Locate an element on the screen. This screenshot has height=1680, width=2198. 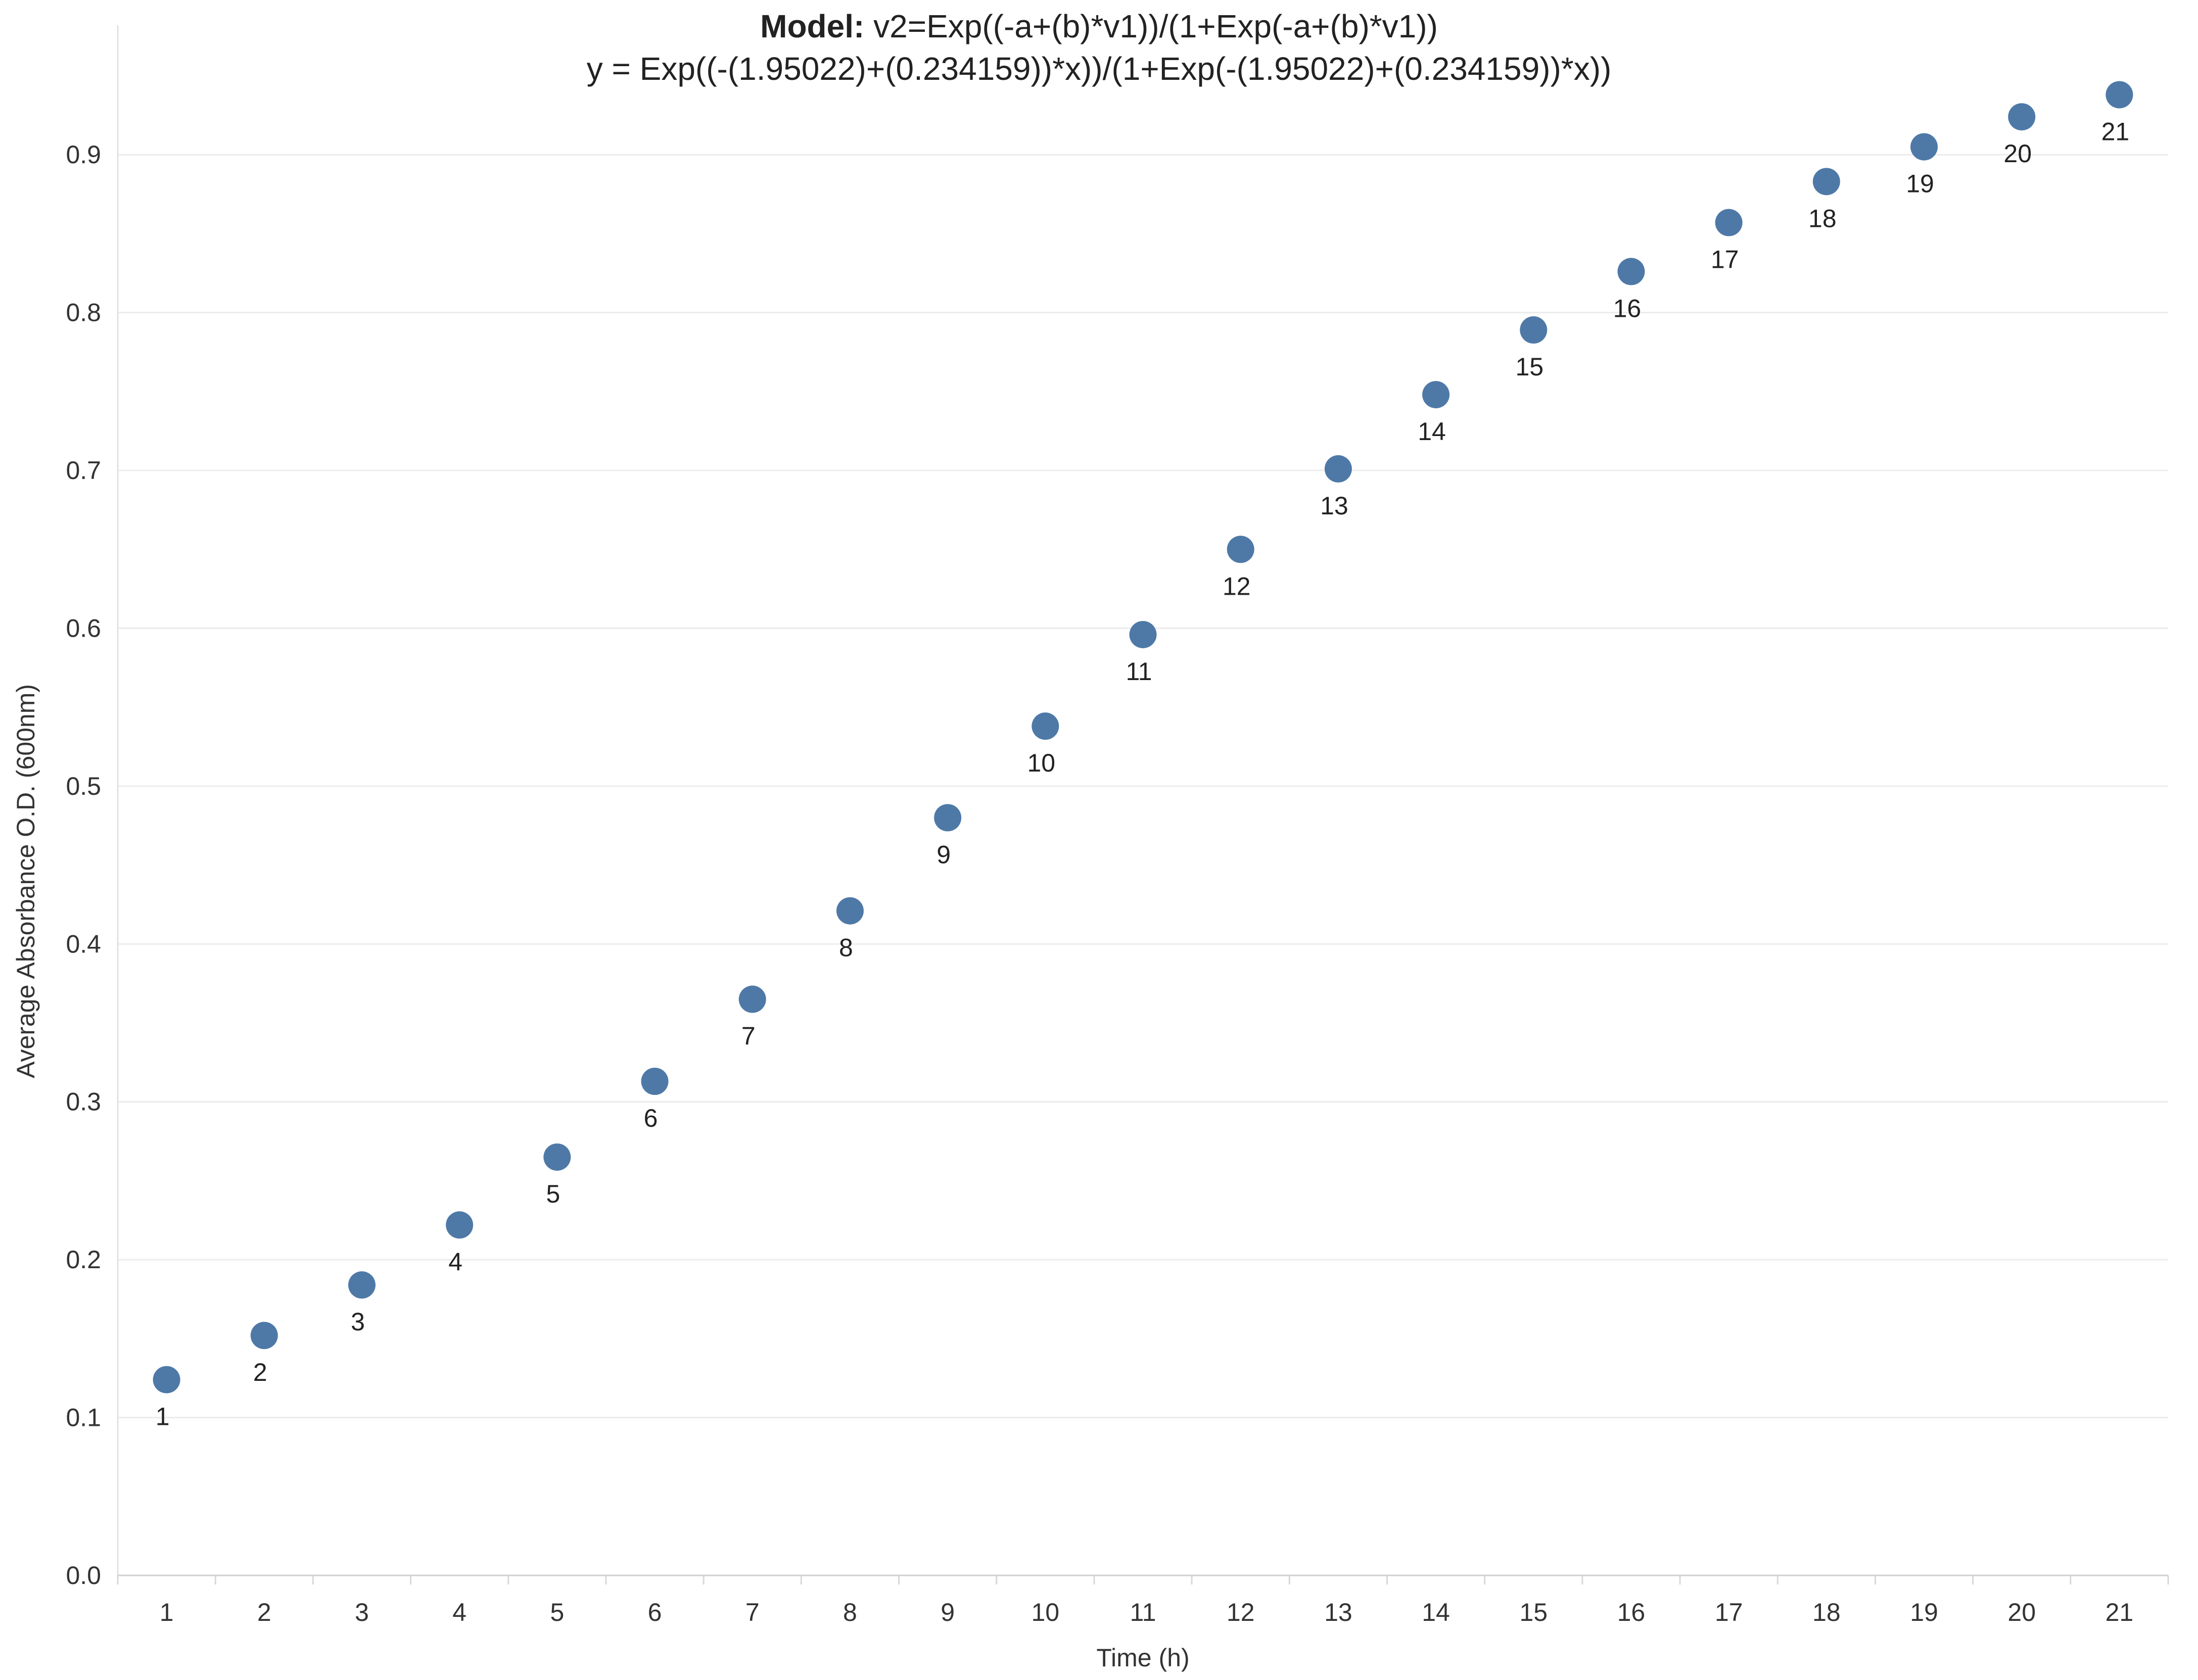
x-tick-label: 2 is located at coordinates (264, 1612).